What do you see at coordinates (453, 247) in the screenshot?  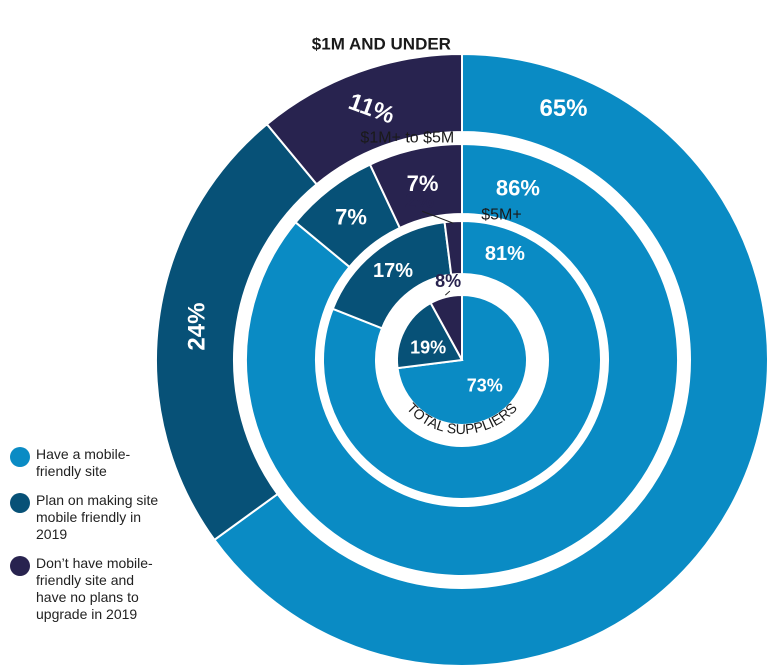 I see `ring-2-slice-none` at bounding box center [453, 247].